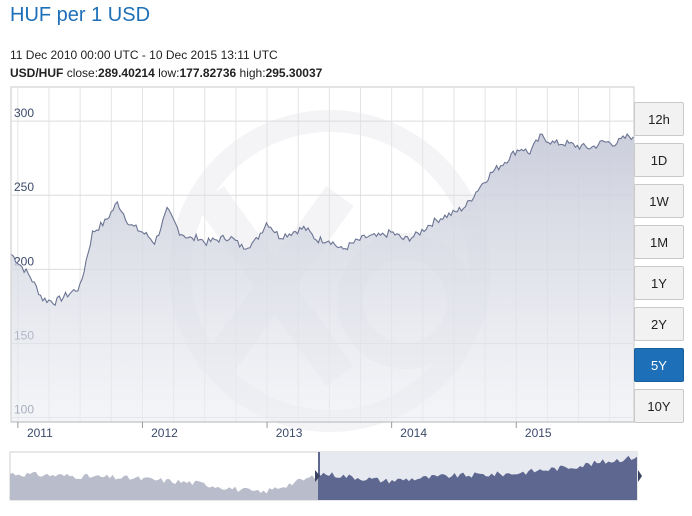 The width and height of the screenshot is (692, 516). Describe the element at coordinates (659, 201) in the screenshot. I see `range-button-1w: 1W` at that location.